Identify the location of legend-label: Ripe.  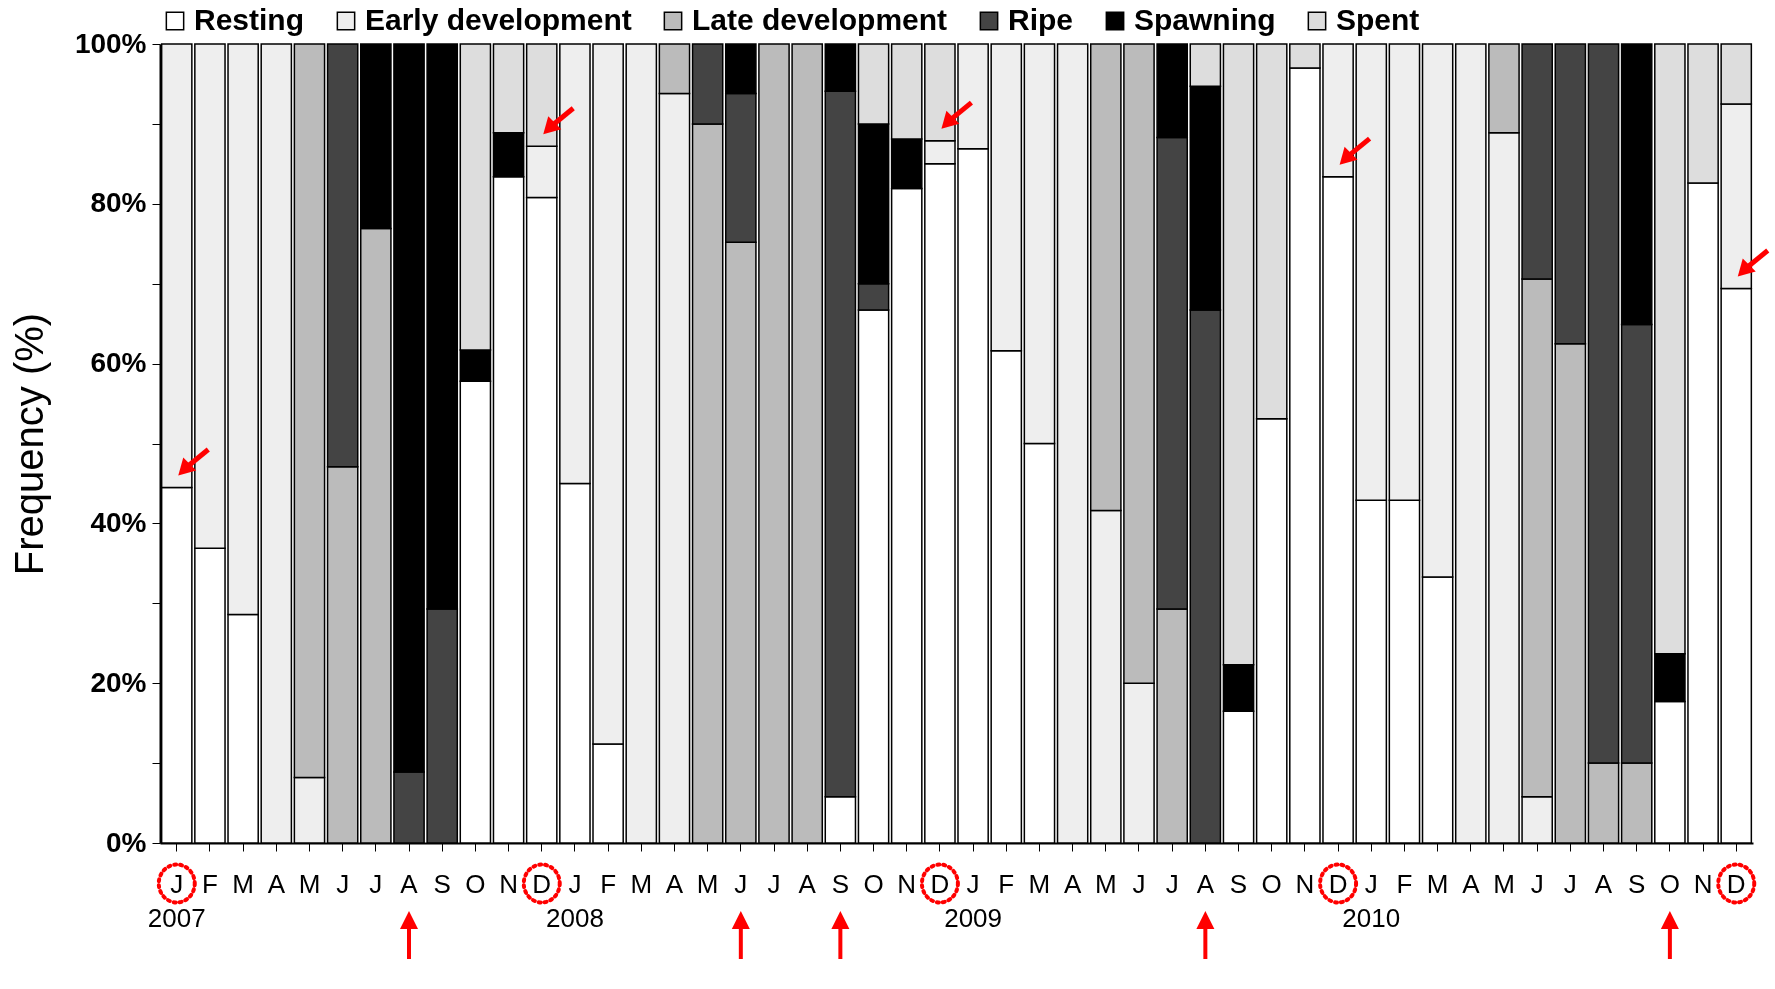
(1041, 19).